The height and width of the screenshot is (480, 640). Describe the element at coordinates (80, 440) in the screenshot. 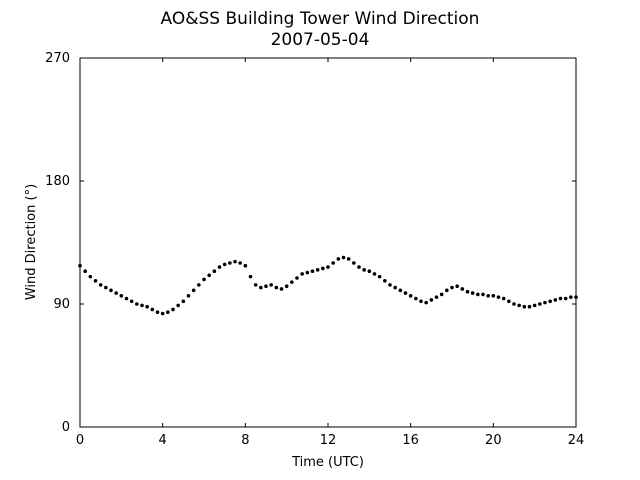

I see `x-tick-label: 0` at that location.